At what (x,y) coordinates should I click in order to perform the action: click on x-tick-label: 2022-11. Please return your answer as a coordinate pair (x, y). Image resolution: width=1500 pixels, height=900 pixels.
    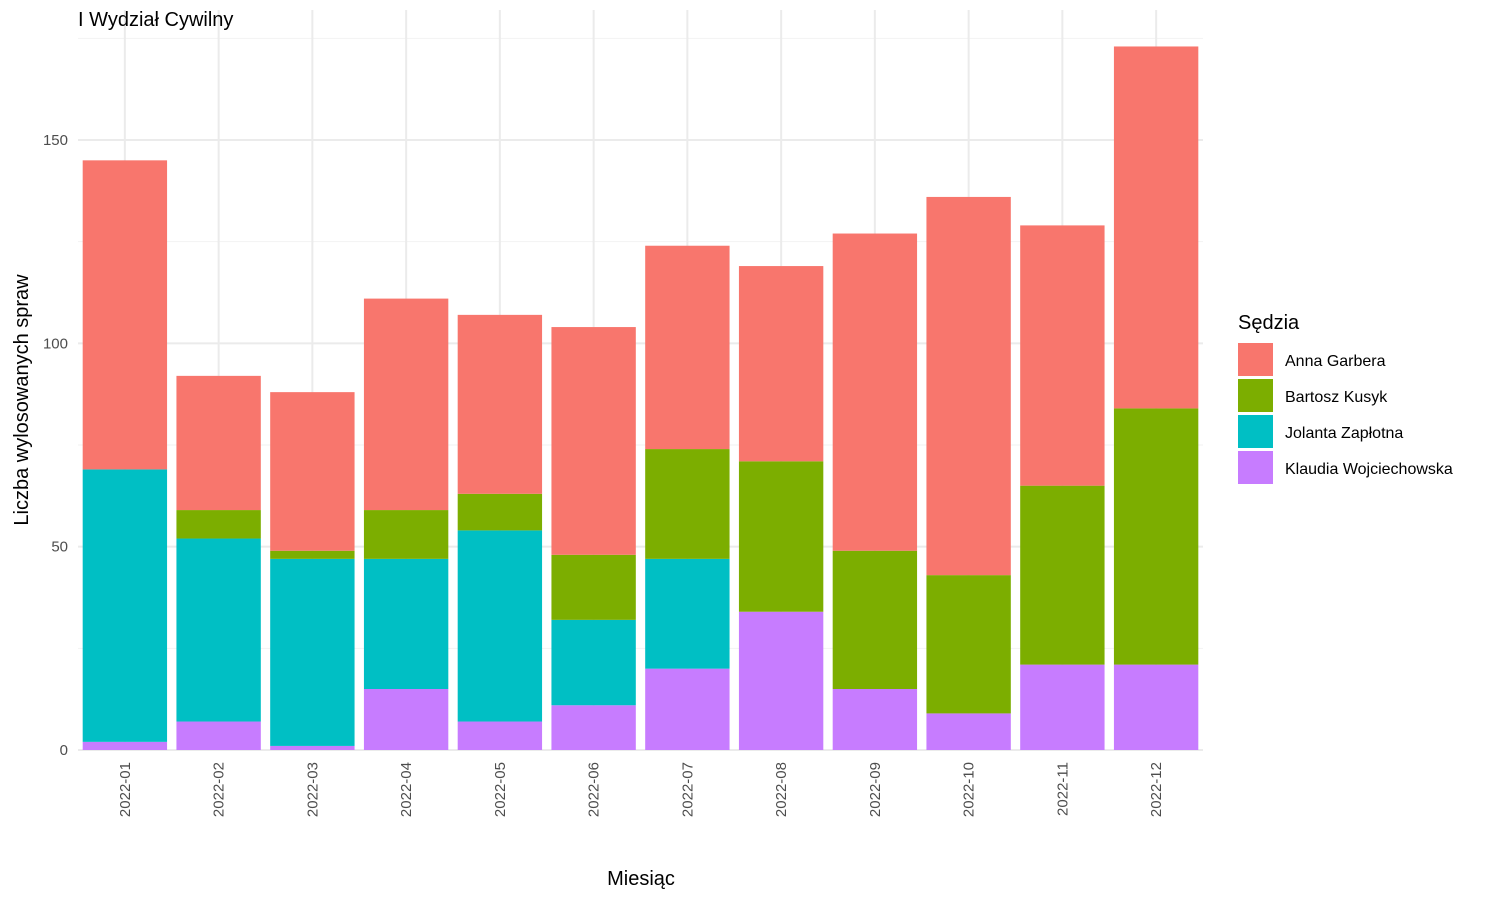
    Looking at the image, I should click on (1062, 789).